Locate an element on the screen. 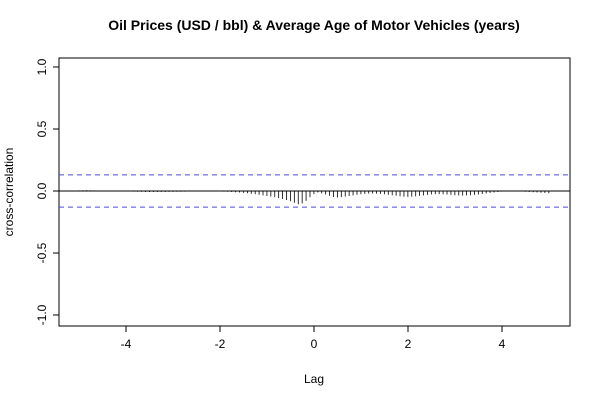 The height and width of the screenshot is (400, 600). y-axis: -1.0 -0.5 0.0 0.5 1.0 is located at coordinates (47, 191).